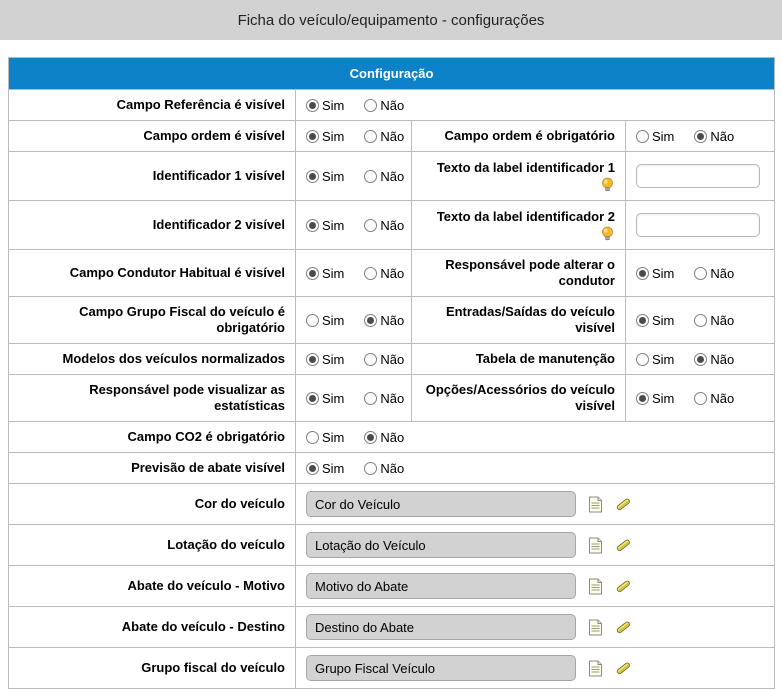  Describe the element at coordinates (391, 73) in the screenshot. I see `table-header-row: Configuração` at that location.